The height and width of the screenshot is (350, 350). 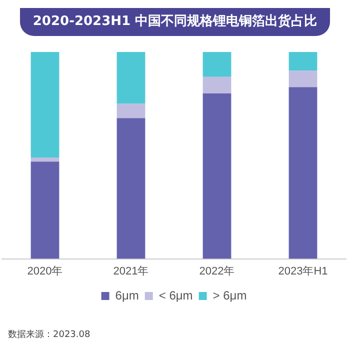 What do you see at coordinates (131, 271) in the screenshot?
I see `x-tick-label: 2021年` at bounding box center [131, 271].